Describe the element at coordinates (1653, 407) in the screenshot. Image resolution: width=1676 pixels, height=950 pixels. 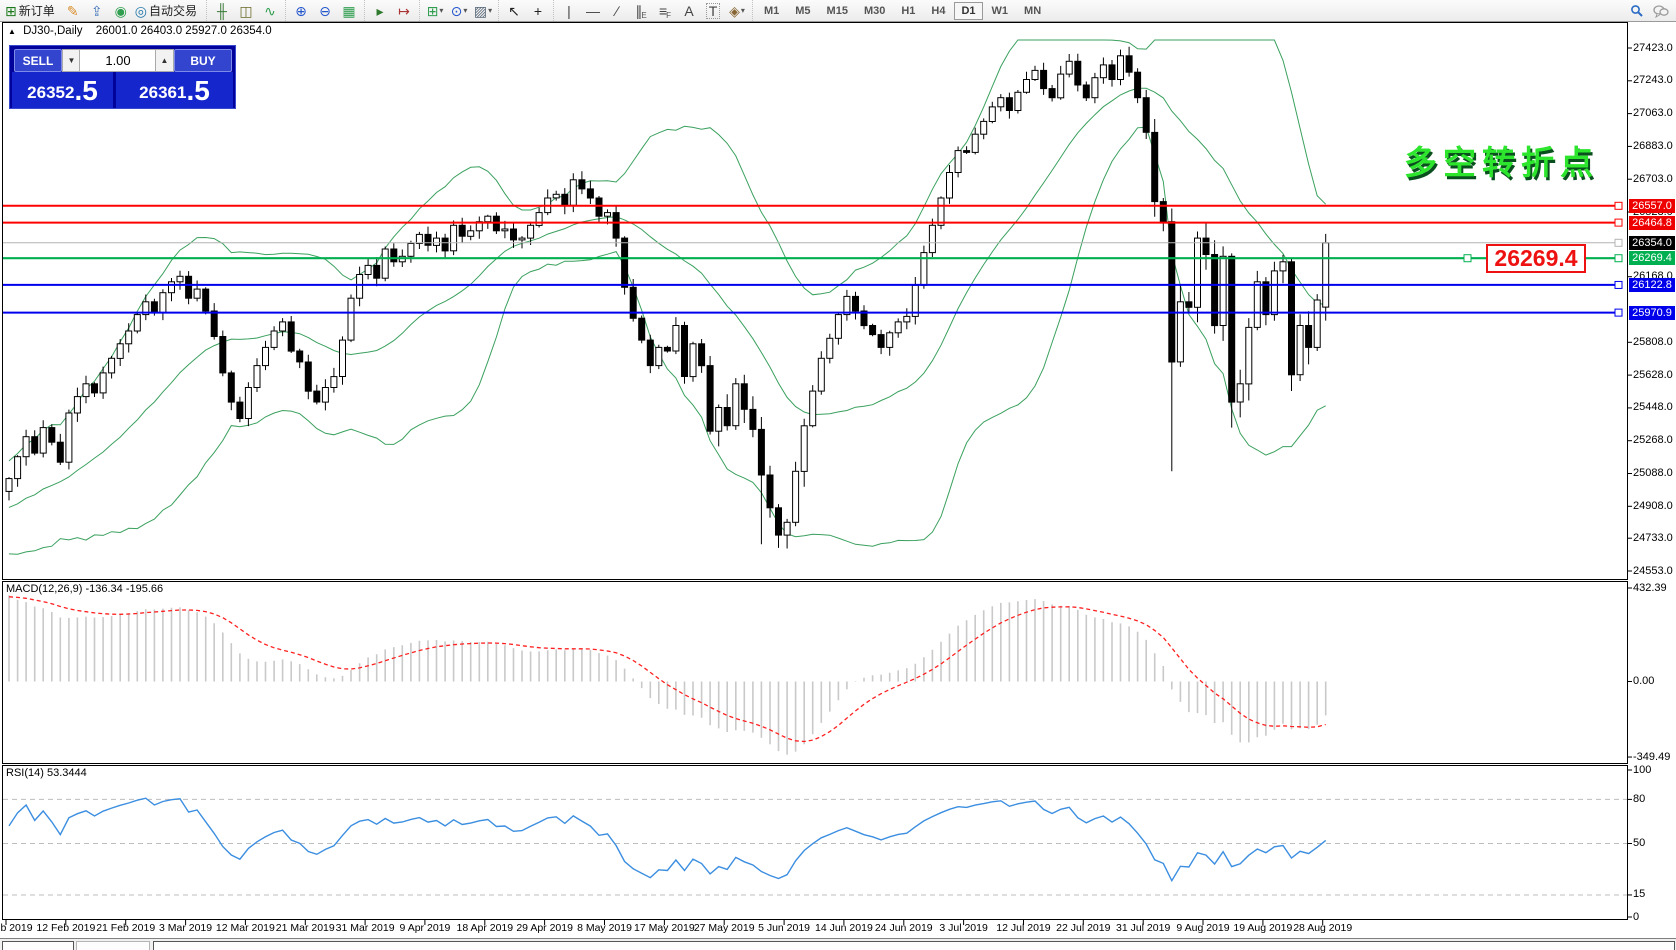
I see `price-tick-label: 25448.0` at that location.